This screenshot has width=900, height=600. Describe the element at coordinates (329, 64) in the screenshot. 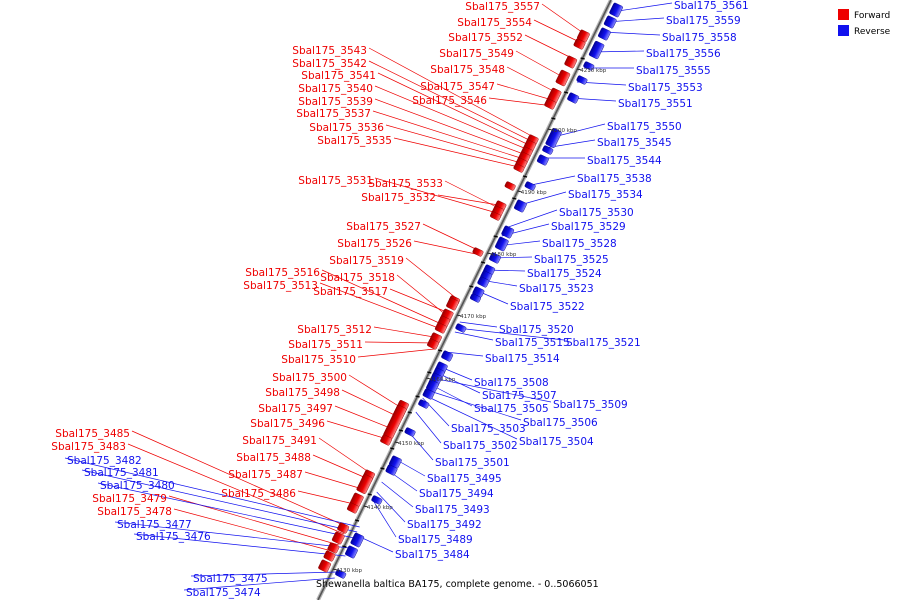

I see `gene-label: Sbal175_3542` at that location.